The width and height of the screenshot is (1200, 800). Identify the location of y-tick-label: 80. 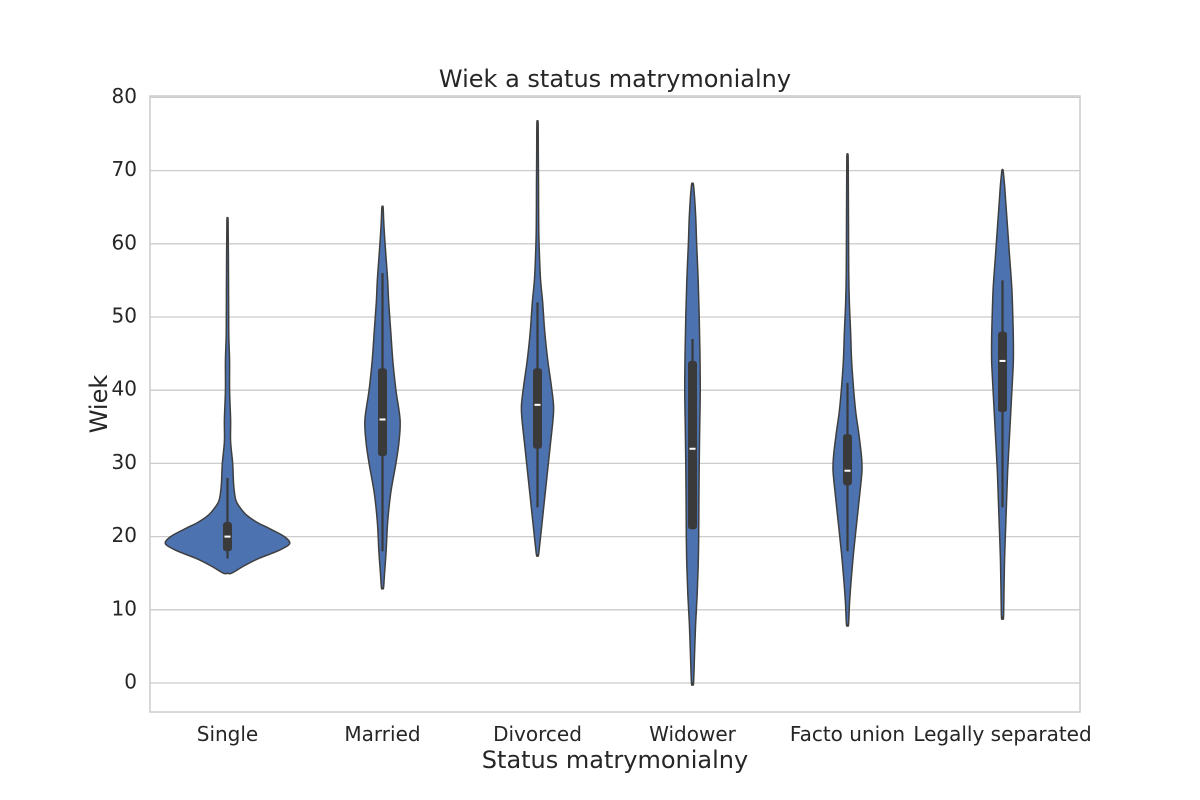
(124, 96).